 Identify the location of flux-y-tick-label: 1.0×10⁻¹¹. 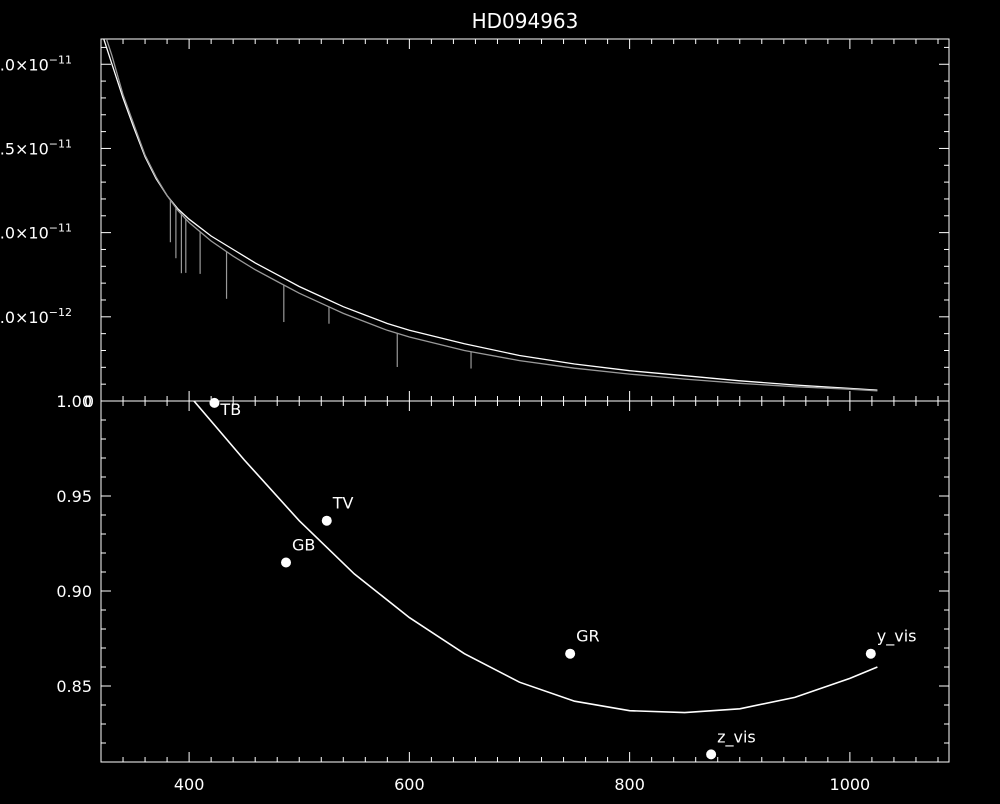
(36, 232).